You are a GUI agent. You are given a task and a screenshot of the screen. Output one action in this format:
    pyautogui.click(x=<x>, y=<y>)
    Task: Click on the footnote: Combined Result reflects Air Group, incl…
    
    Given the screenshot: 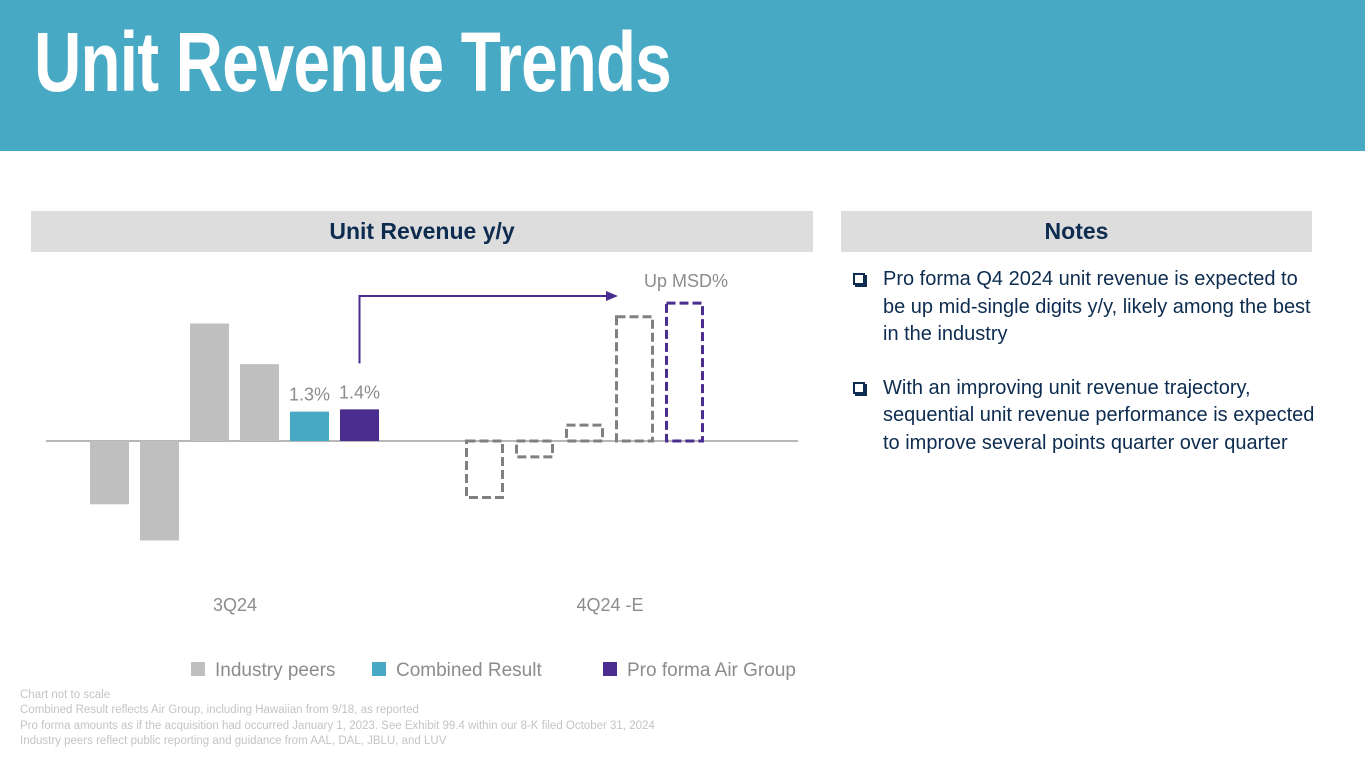 What is the action you would take?
    pyautogui.click(x=219, y=710)
    